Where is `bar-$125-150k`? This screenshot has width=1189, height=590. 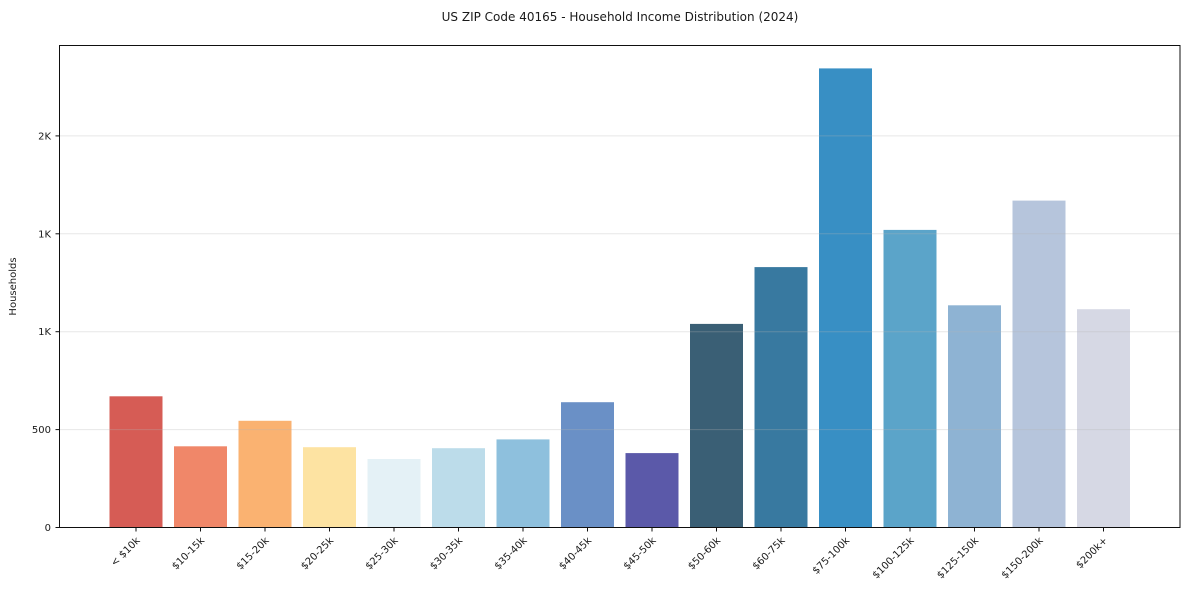
bar-$125-150k is located at coordinates (974, 416).